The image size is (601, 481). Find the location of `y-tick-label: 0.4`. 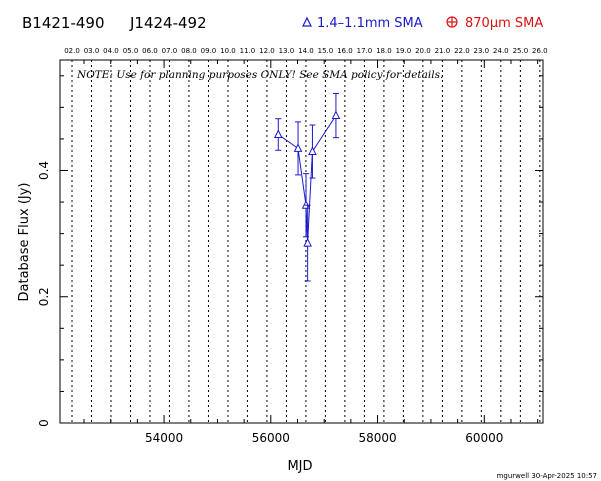

y-tick-label: 0.4 is located at coordinates (44, 170).